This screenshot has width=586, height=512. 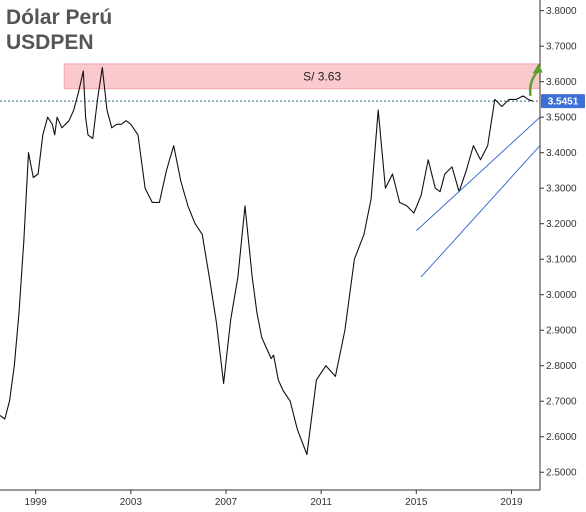 What do you see at coordinates (321, 502) in the screenshot?
I see `x-tick-label: 2011` at bounding box center [321, 502].